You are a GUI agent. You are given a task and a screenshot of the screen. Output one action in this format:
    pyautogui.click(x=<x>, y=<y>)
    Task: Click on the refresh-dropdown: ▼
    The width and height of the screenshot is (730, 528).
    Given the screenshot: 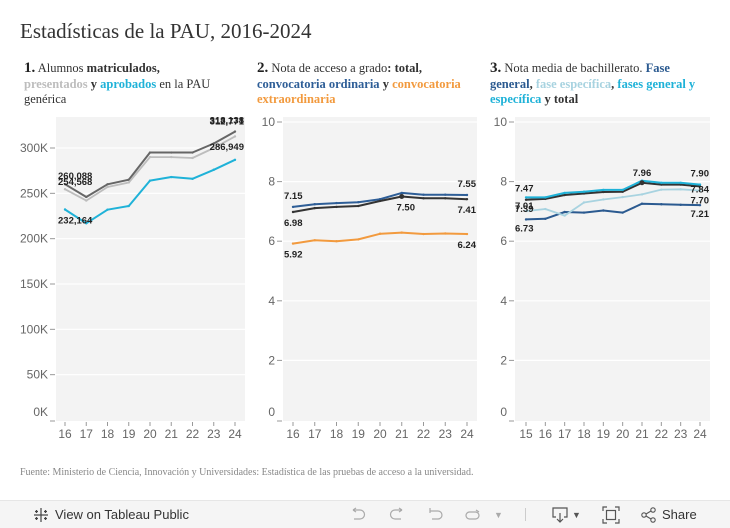 What is the action you would take?
    pyautogui.click(x=498, y=514)
    